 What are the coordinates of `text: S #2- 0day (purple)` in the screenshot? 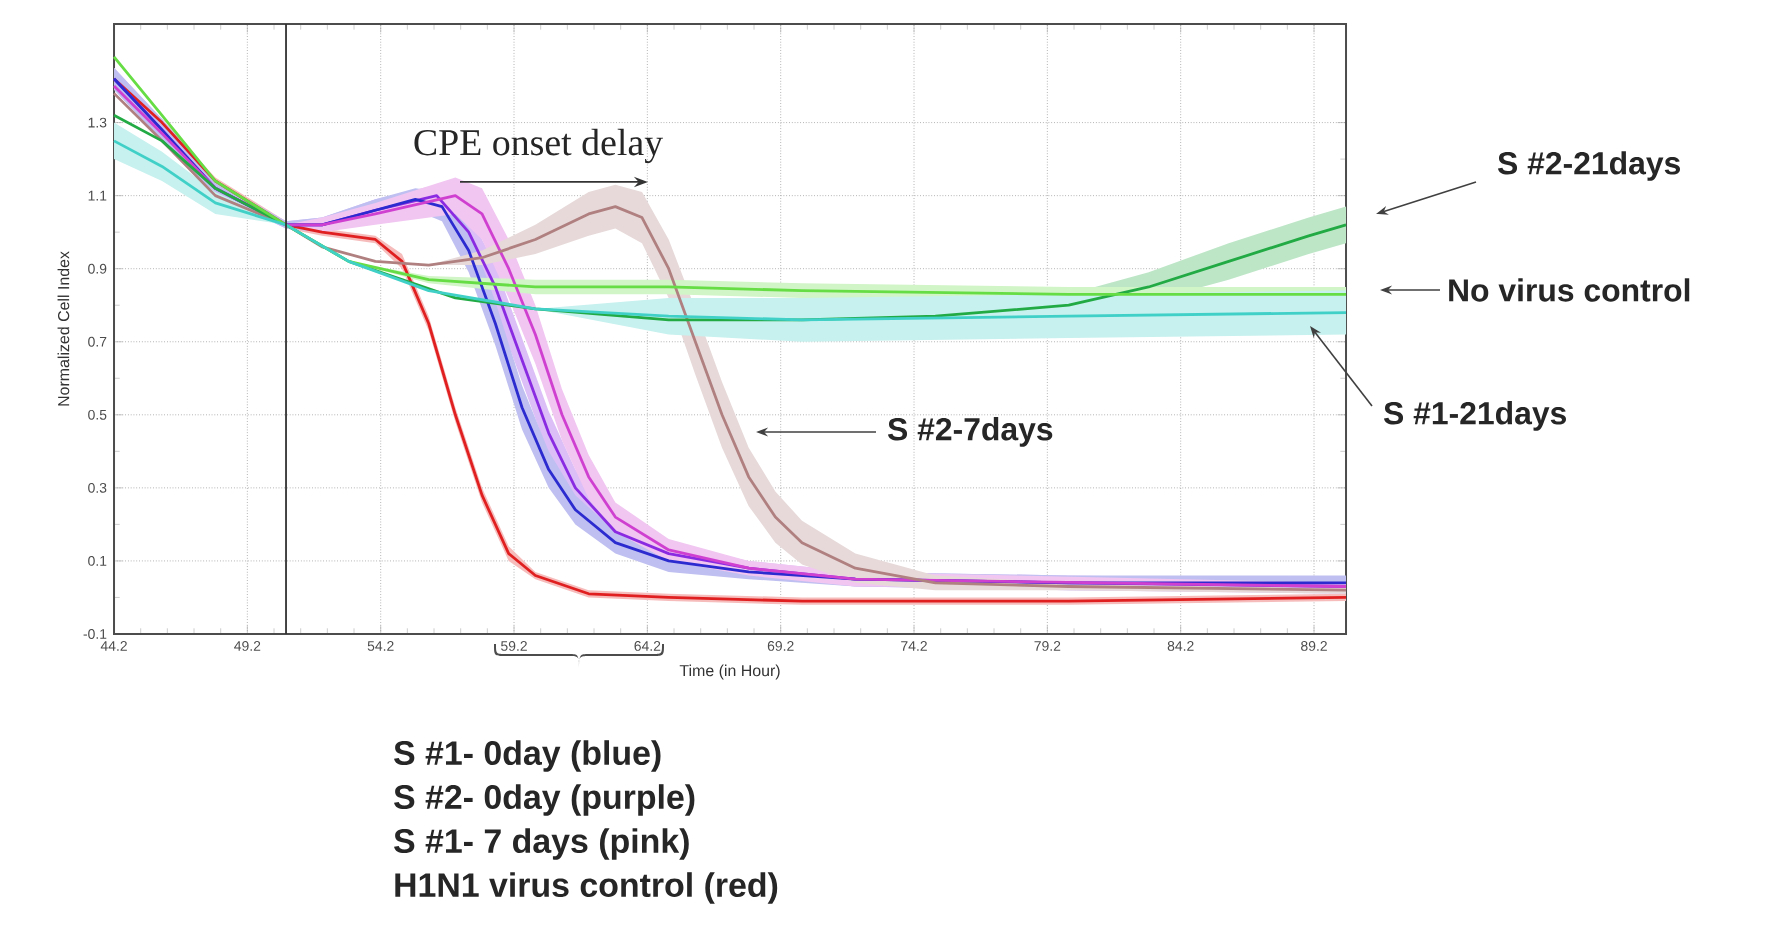 It's located at (544, 800).